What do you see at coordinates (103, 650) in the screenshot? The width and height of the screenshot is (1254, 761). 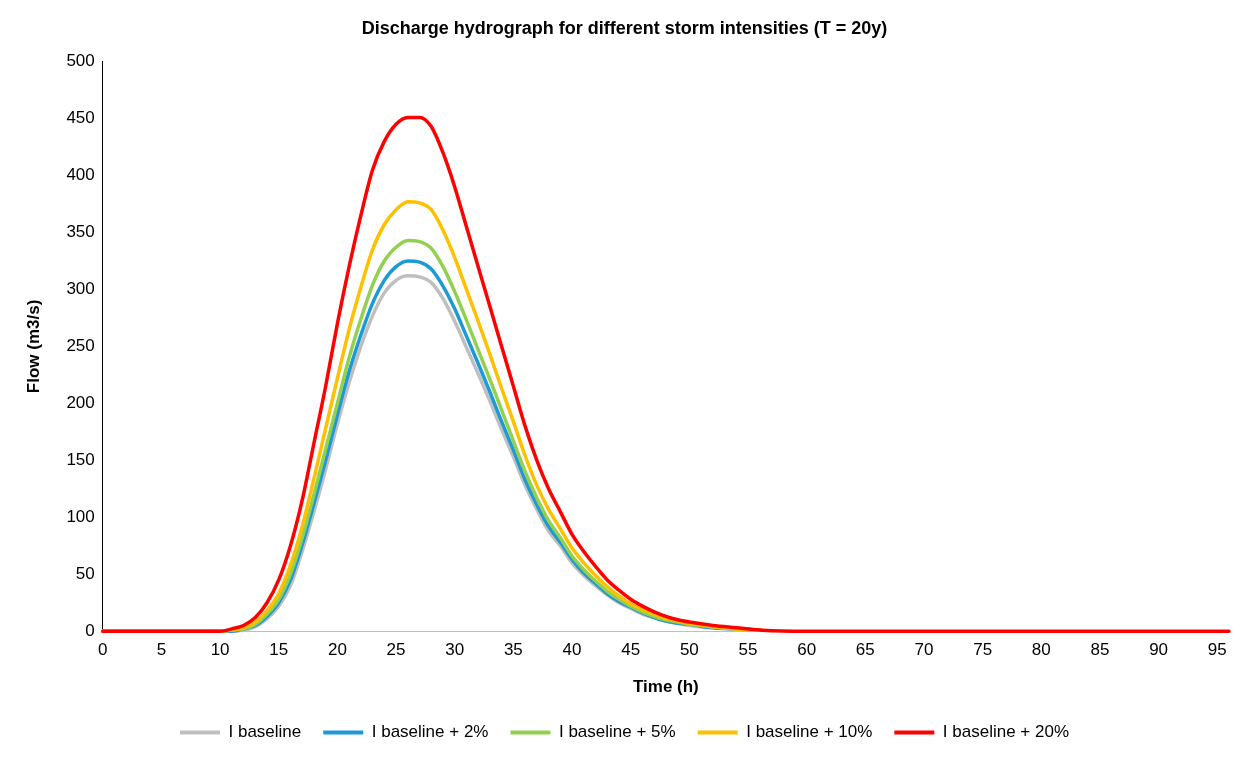 I see `x-tick-label: 0` at bounding box center [103, 650].